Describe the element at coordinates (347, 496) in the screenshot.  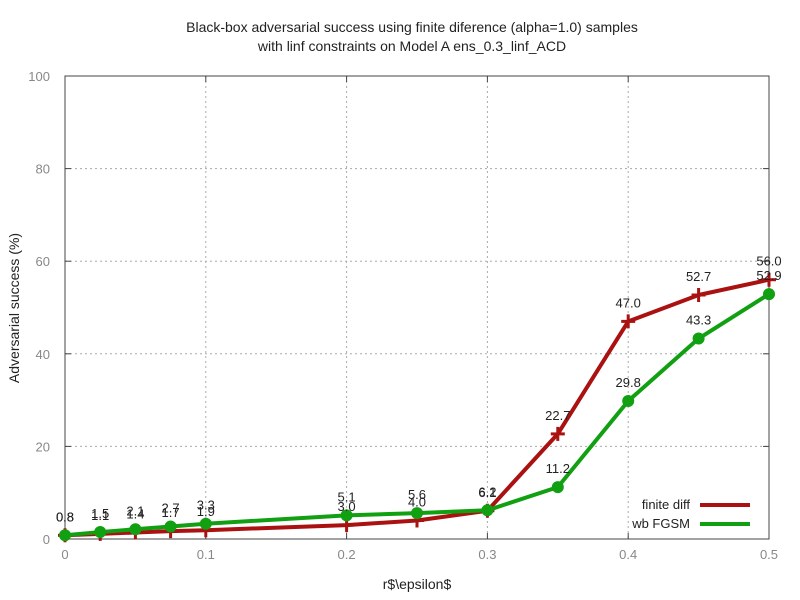
I see `data-label-wb-fgsm: 5.1` at that location.